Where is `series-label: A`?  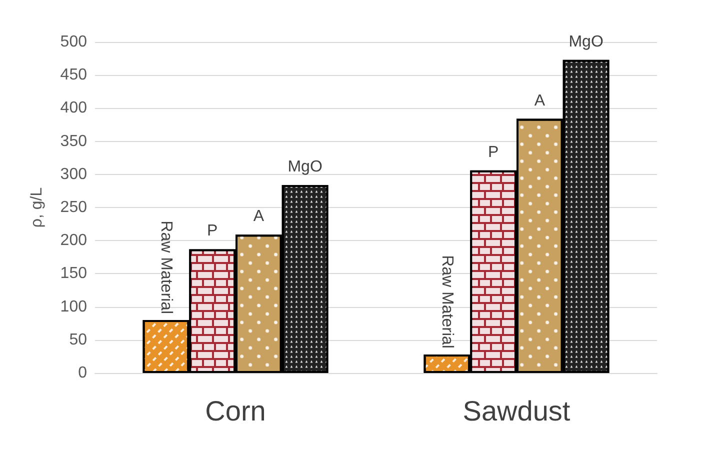
series-label: A is located at coordinates (258, 217).